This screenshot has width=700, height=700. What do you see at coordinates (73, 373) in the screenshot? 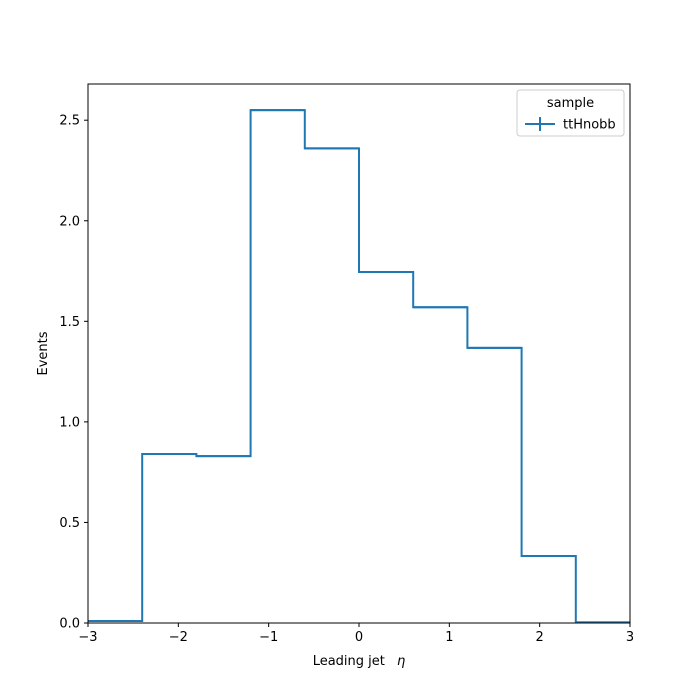
I see `y-axis-ticks: 0.0 0.5 1.0 1.5 2.0 2.5` at bounding box center [73, 373].